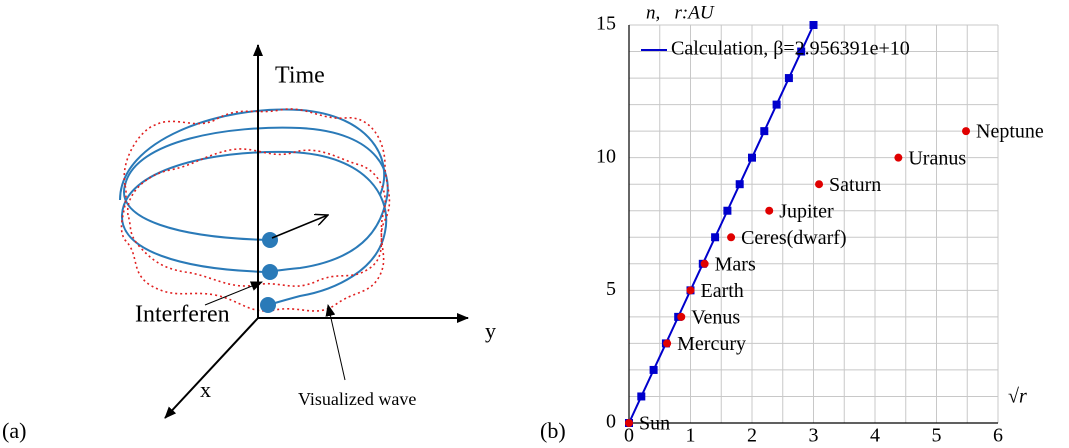 The image size is (1069, 448). What do you see at coordinates (806, 211) in the screenshot?
I see `planet-label: Jupiter` at bounding box center [806, 211].